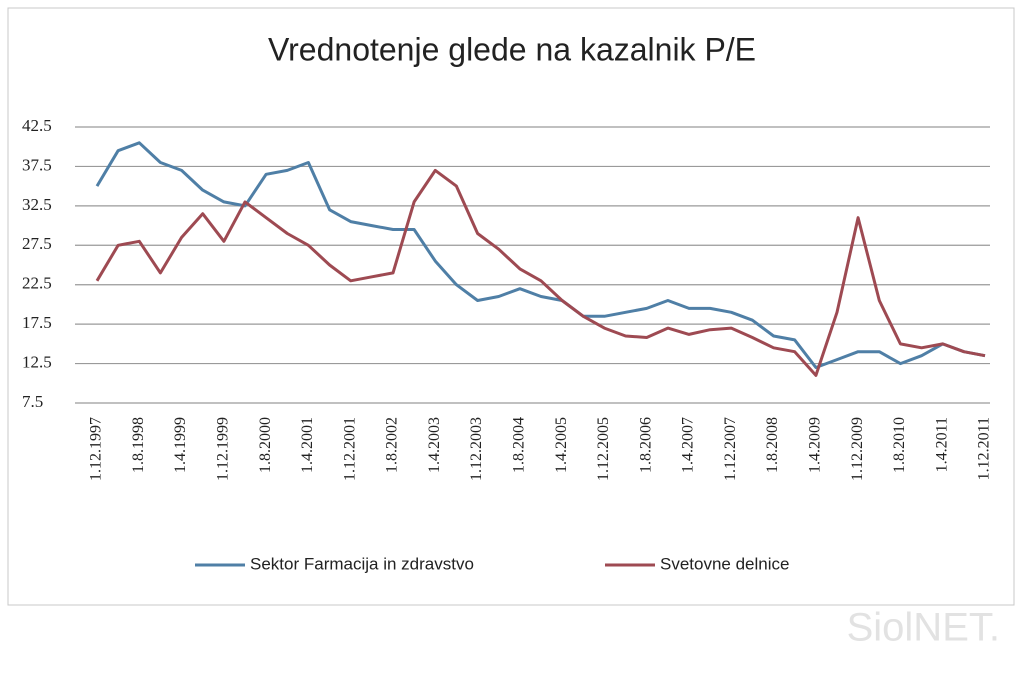 The height and width of the screenshot is (680, 1024). Describe the element at coordinates (941, 444) in the screenshot. I see `x-tick-label: 1.4.2011` at that location.